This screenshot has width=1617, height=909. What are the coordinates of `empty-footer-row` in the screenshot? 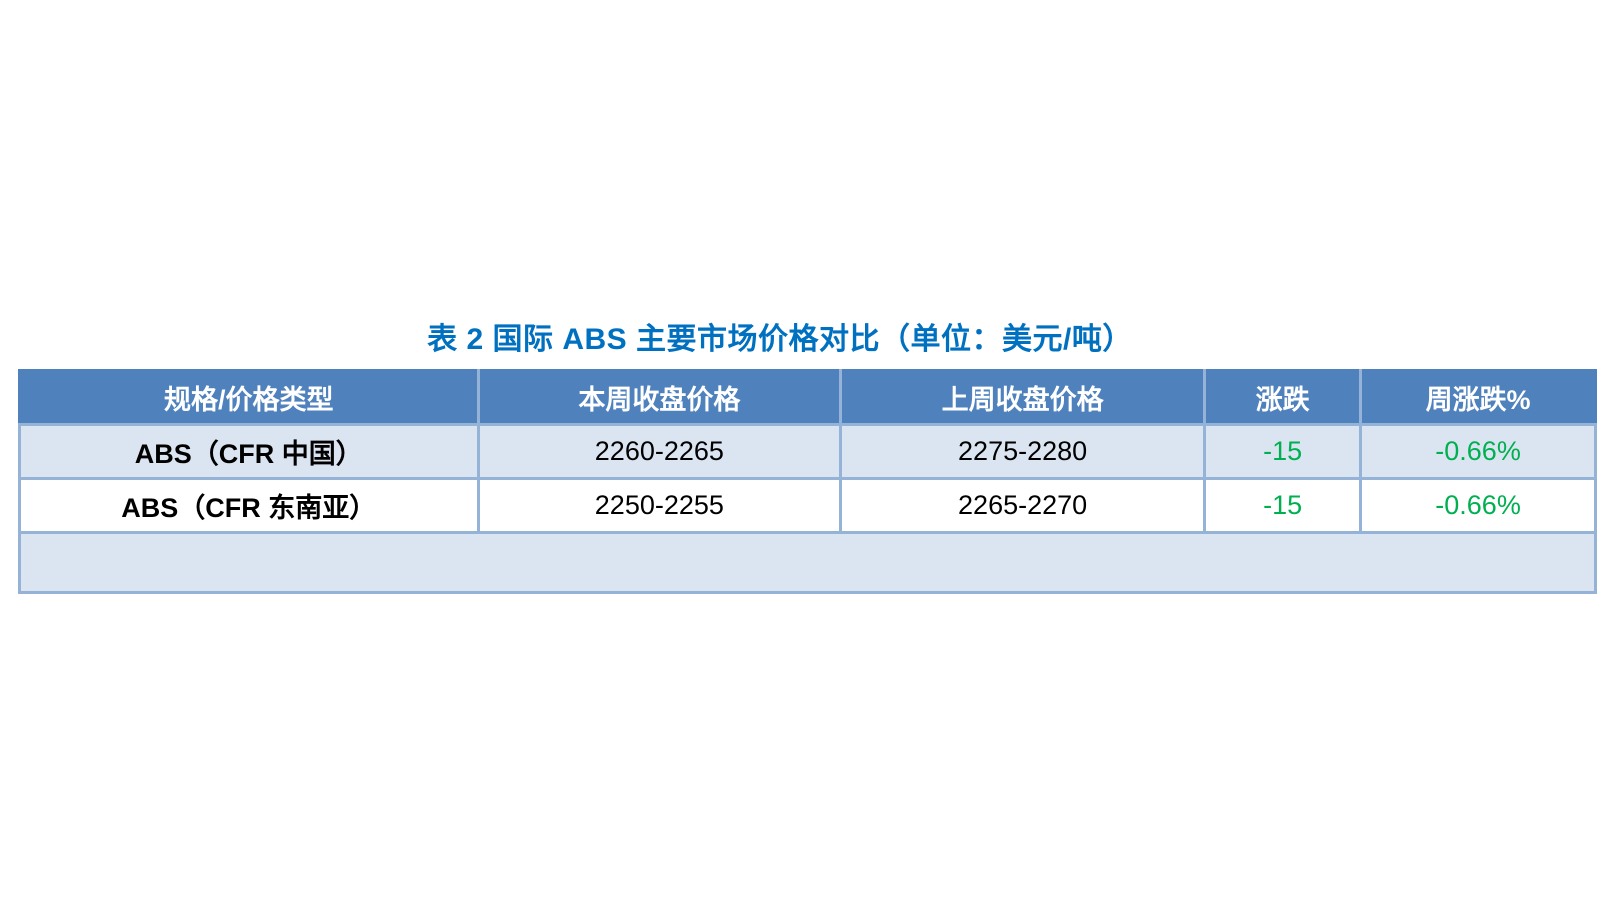 It's located at (807, 562).